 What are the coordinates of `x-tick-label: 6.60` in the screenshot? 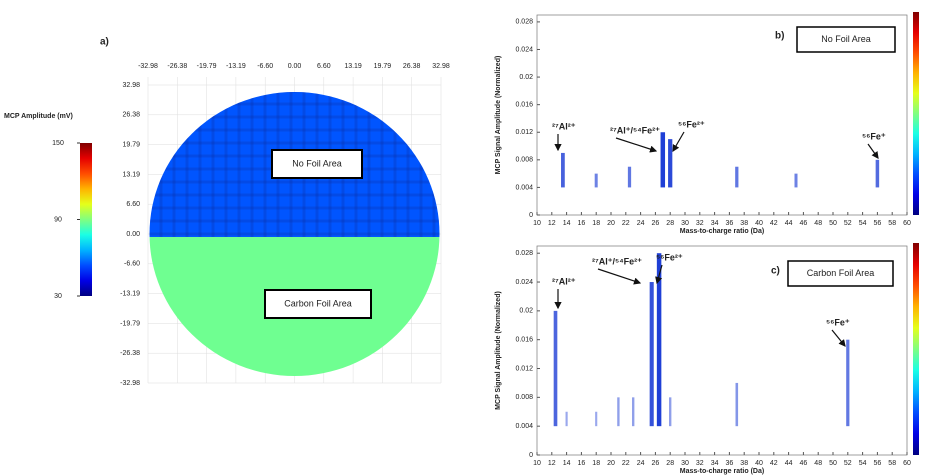 It's located at (324, 66).